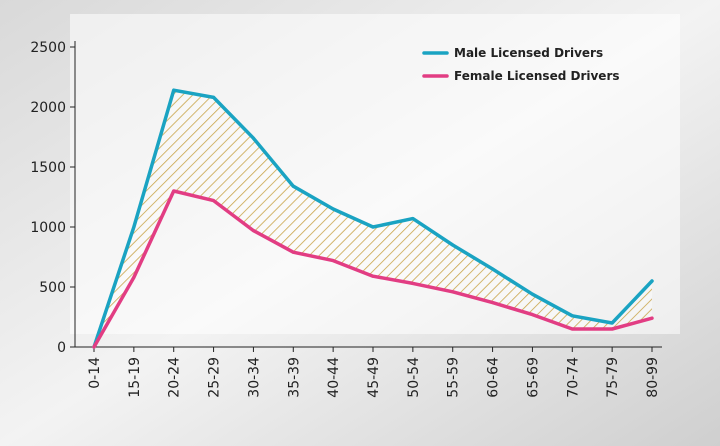  Describe the element at coordinates (48, 108) in the screenshot. I see `y-tick-label: 2000` at that location.